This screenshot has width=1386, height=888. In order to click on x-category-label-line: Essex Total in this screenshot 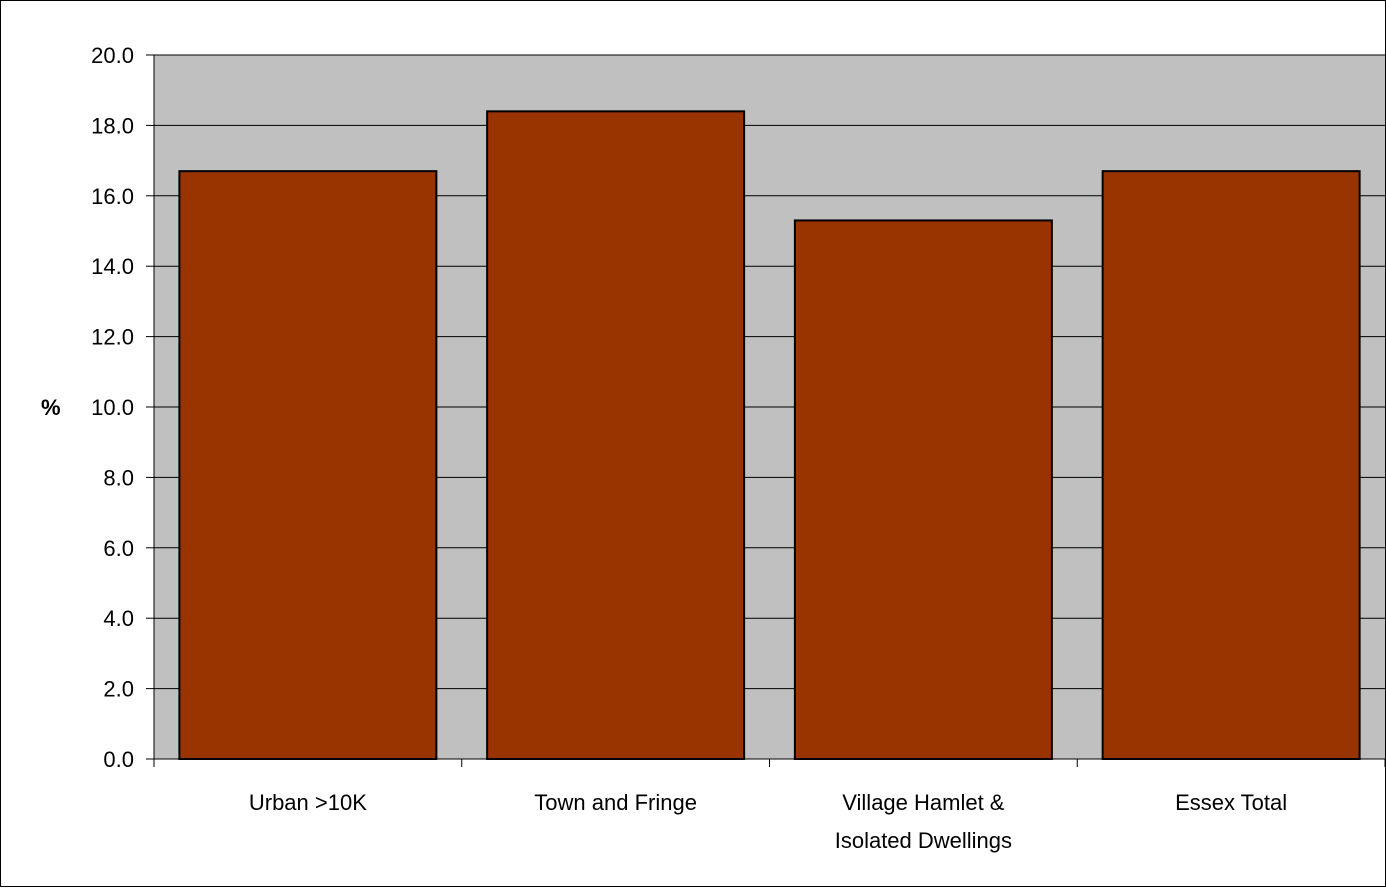, I will do `click(1231, 802)`.